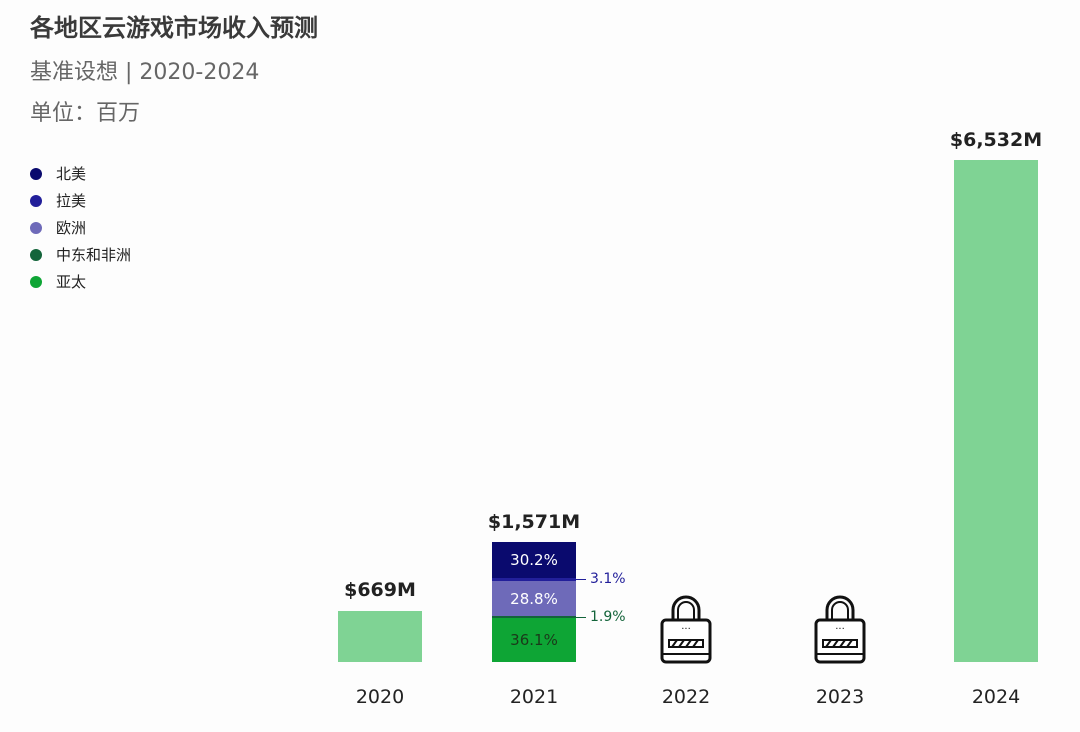 This screenshot has width=1080, height=732. I want to click on x-label-2021: 2021, so click(534, 697).